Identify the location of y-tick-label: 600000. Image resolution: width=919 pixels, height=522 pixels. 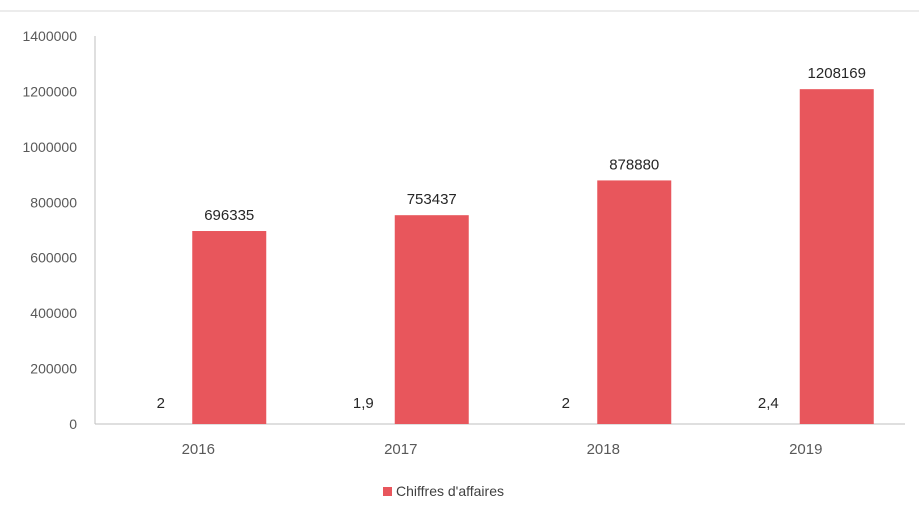
(53, 258).